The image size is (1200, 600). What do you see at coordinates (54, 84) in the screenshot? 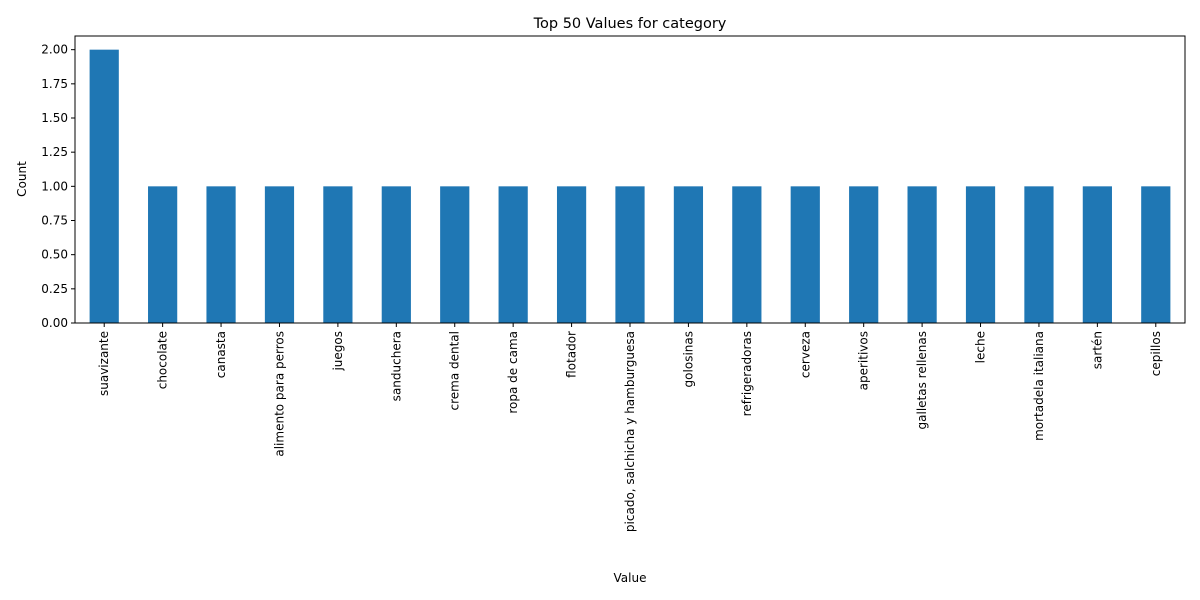
I see `y-tick-label-7: 1.75` at bounding box center [54, 84].